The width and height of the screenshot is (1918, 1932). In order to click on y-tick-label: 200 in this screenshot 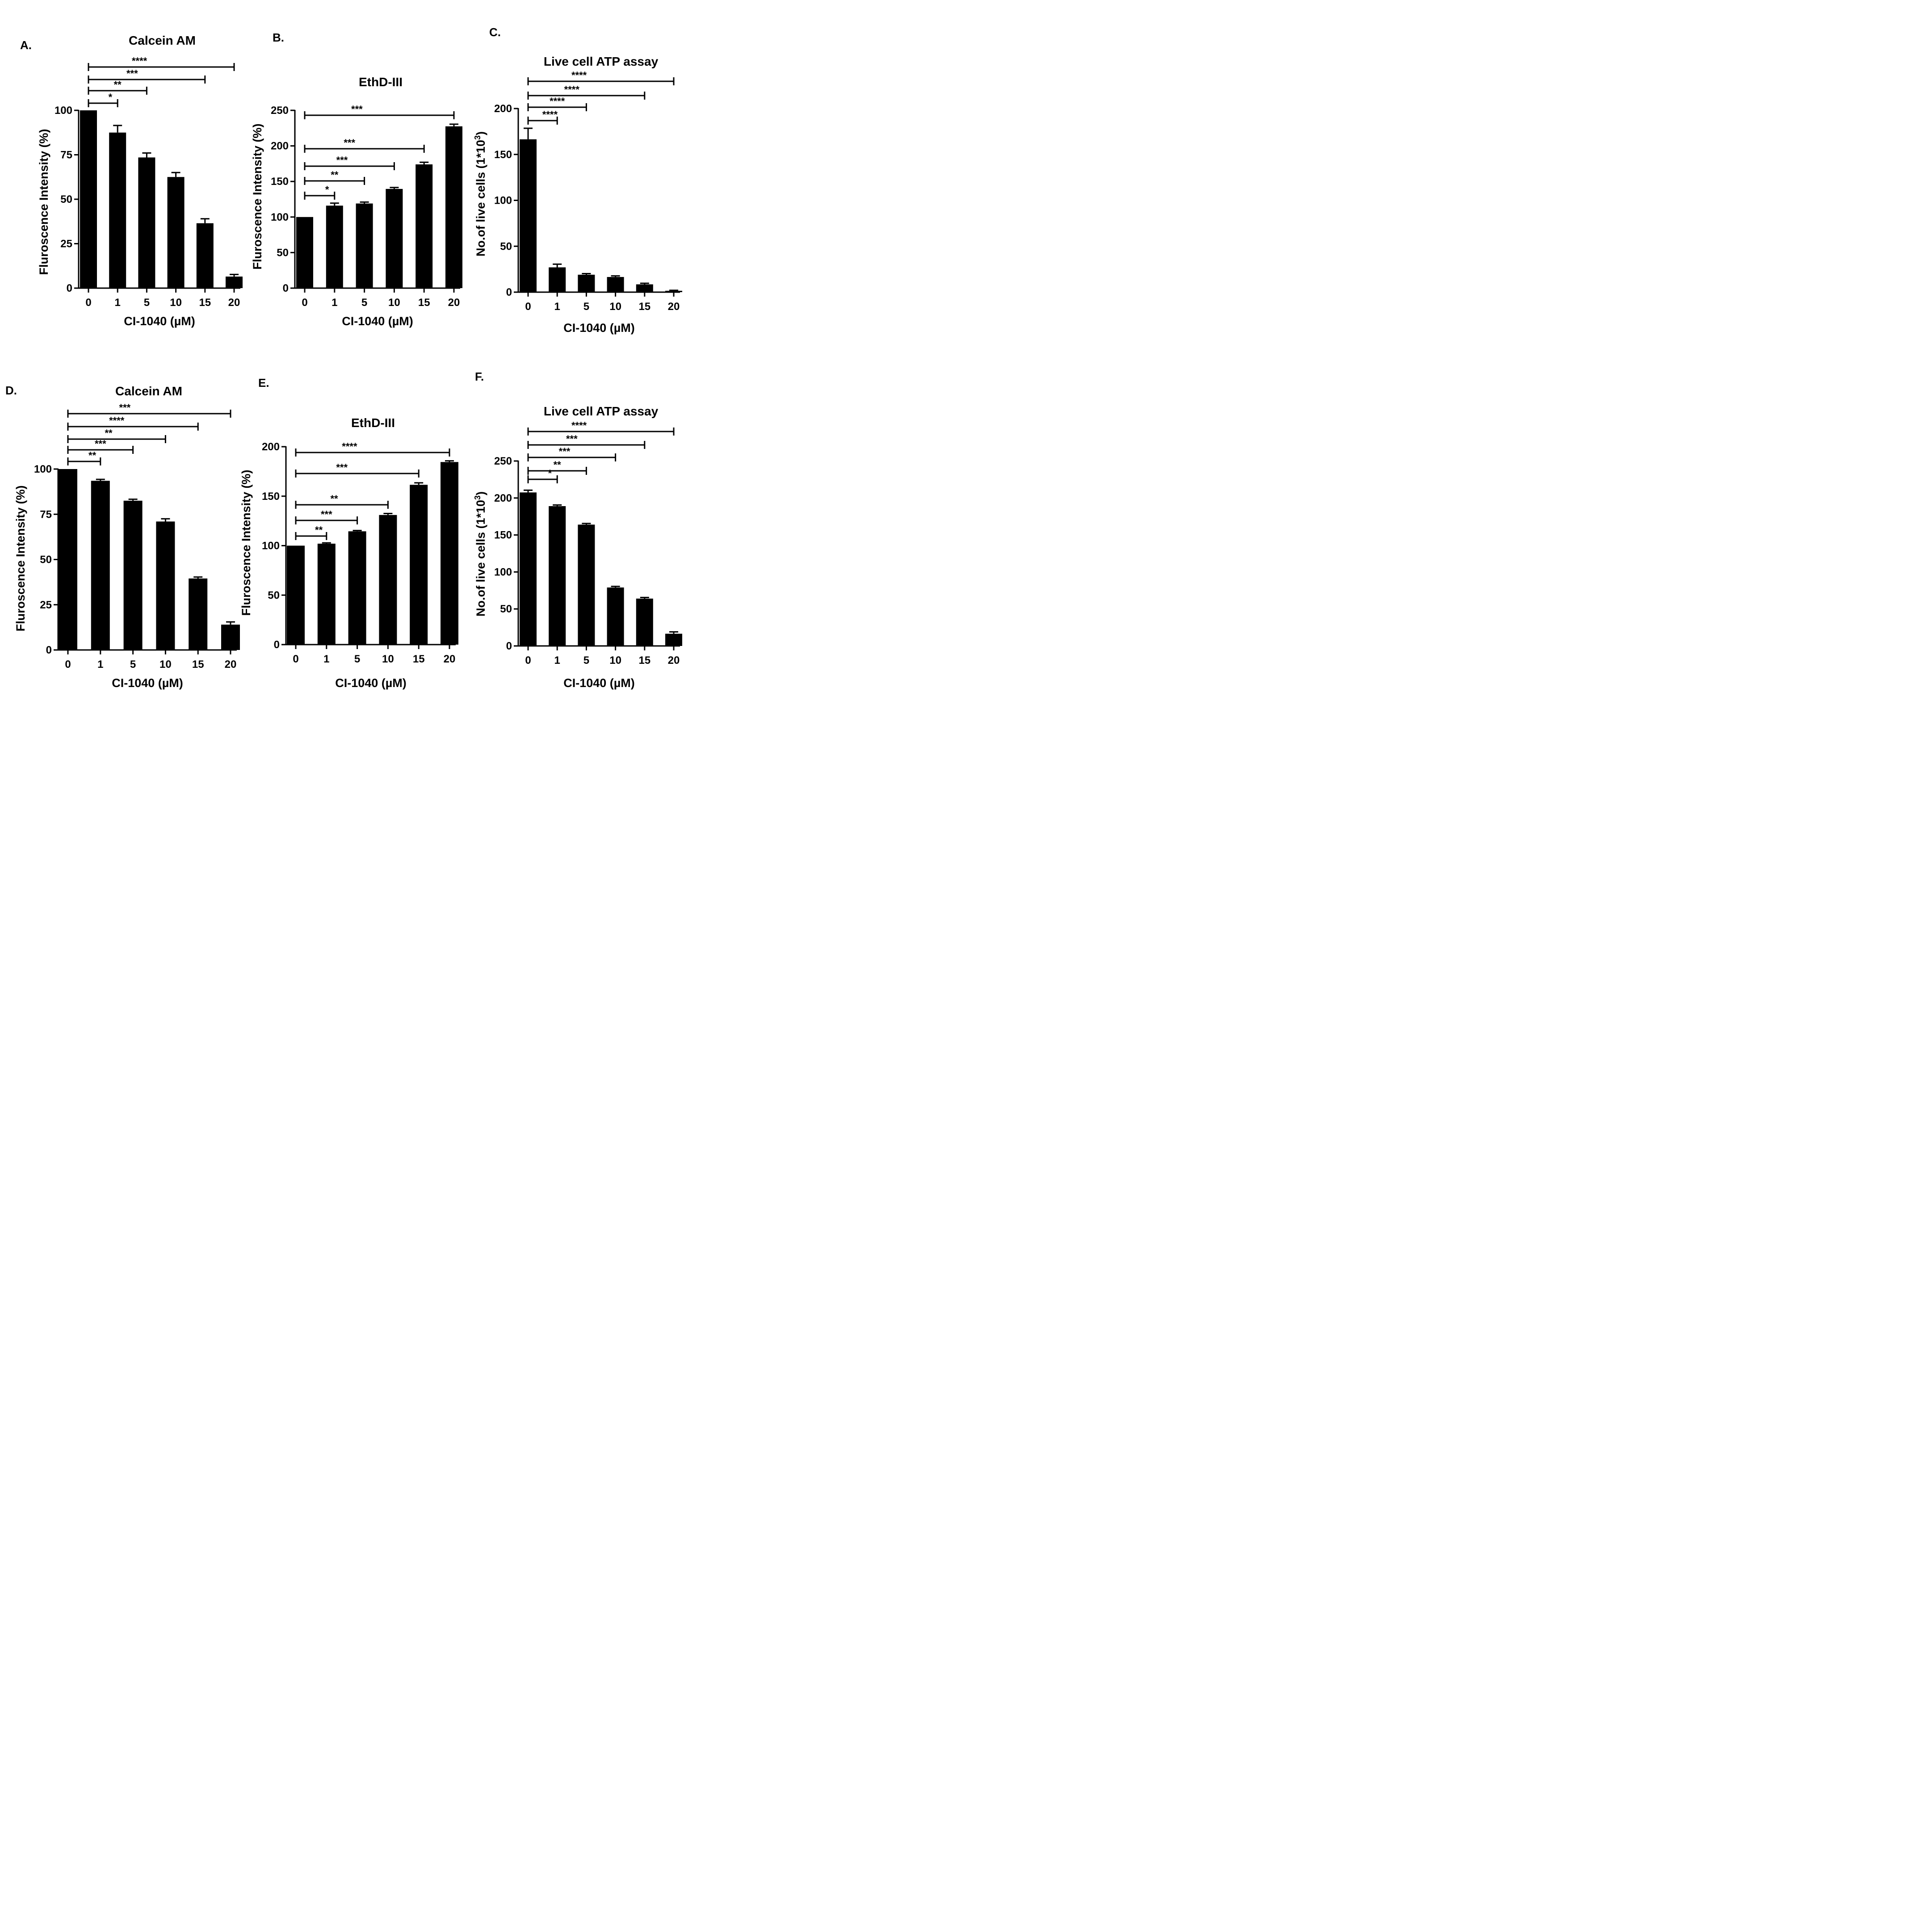, I will do `click(503, 498)`.